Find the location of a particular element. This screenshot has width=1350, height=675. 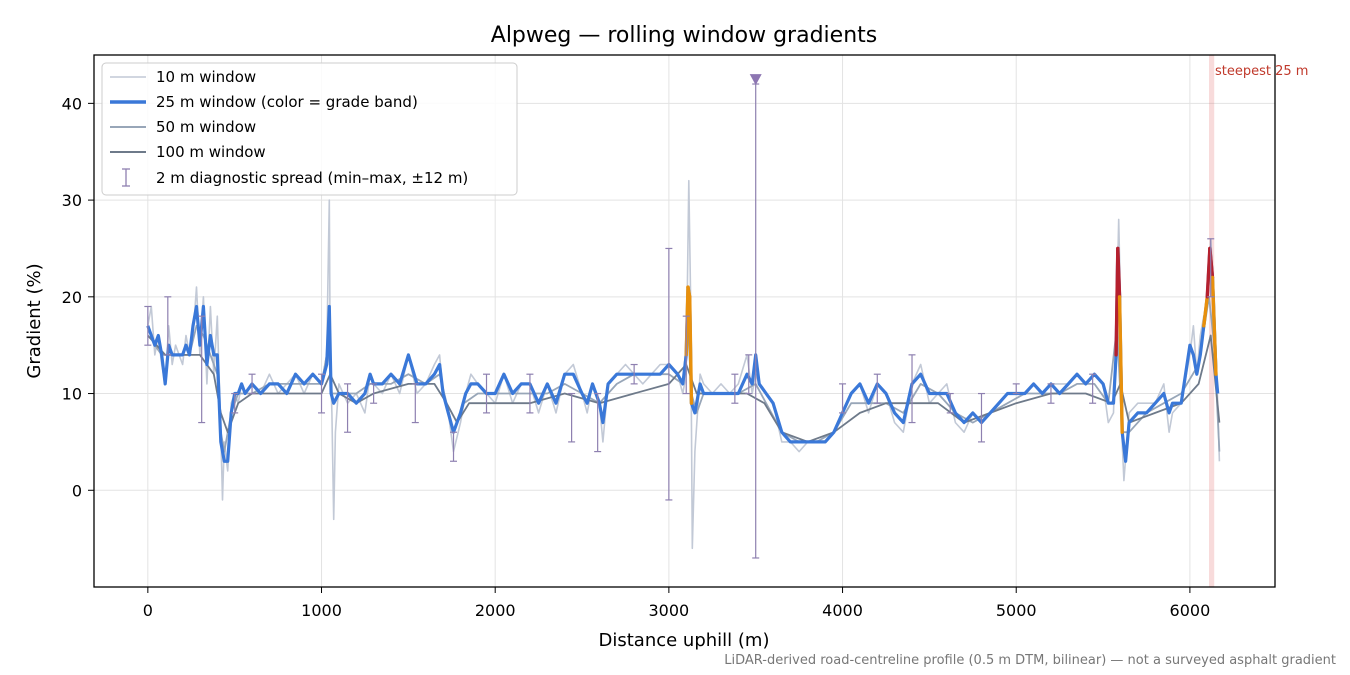

legend-label-errorbar: 2 m diagnostic spread (min–max, ±12 m) is located at coordinates (312, 178).